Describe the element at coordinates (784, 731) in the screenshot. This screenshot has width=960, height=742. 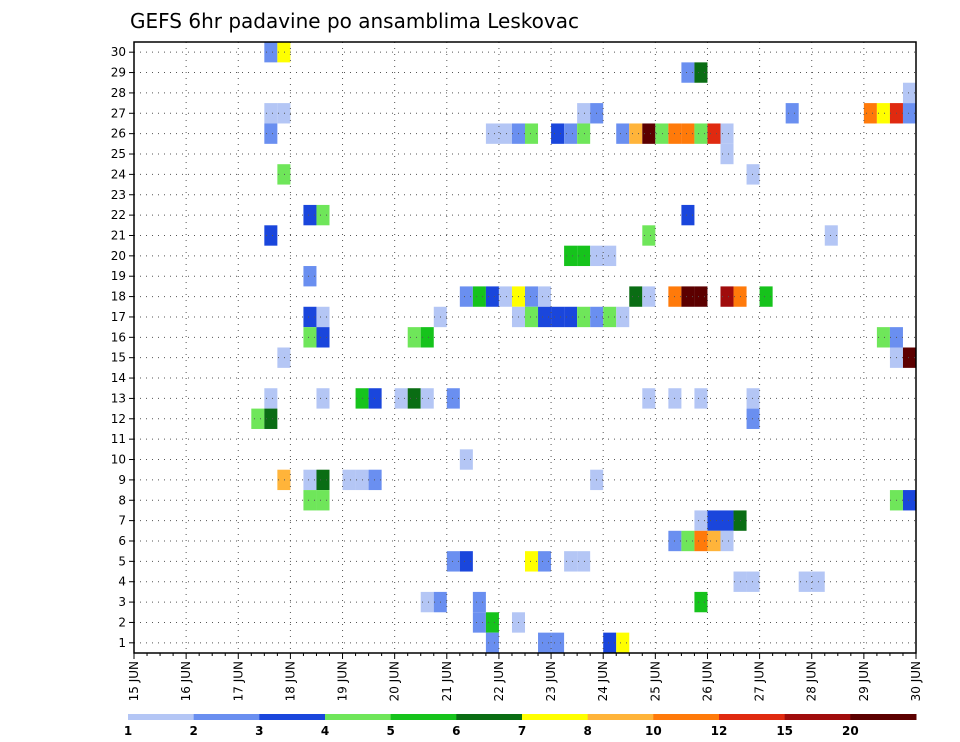
I see `legend-label: 15` at that location.